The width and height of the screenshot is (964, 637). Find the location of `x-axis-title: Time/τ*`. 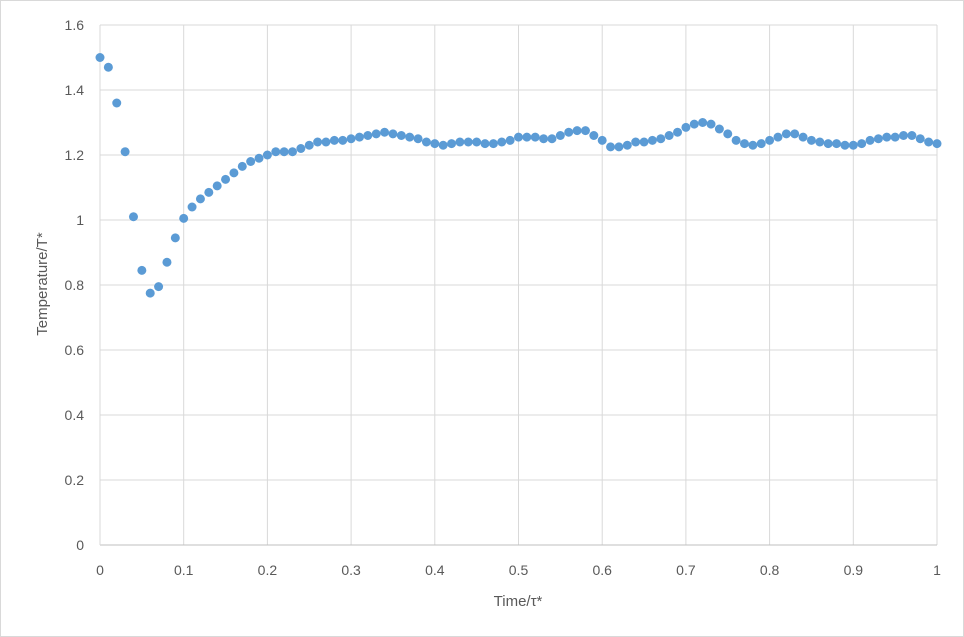

x-axis-title: Time/τ* is located at coordinates (518, 601).